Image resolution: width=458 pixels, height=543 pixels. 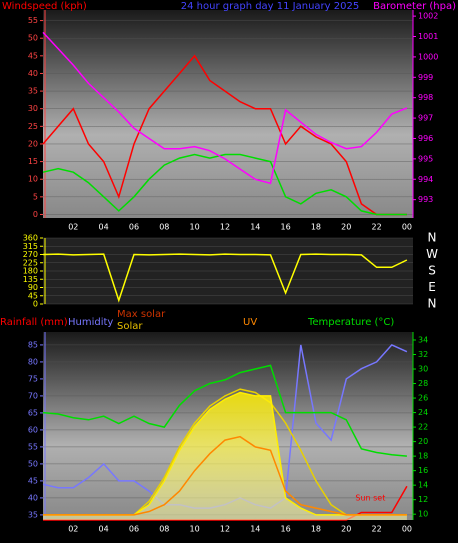 I want to click on y2-tick-label: 28, so click(x=423, y=383).